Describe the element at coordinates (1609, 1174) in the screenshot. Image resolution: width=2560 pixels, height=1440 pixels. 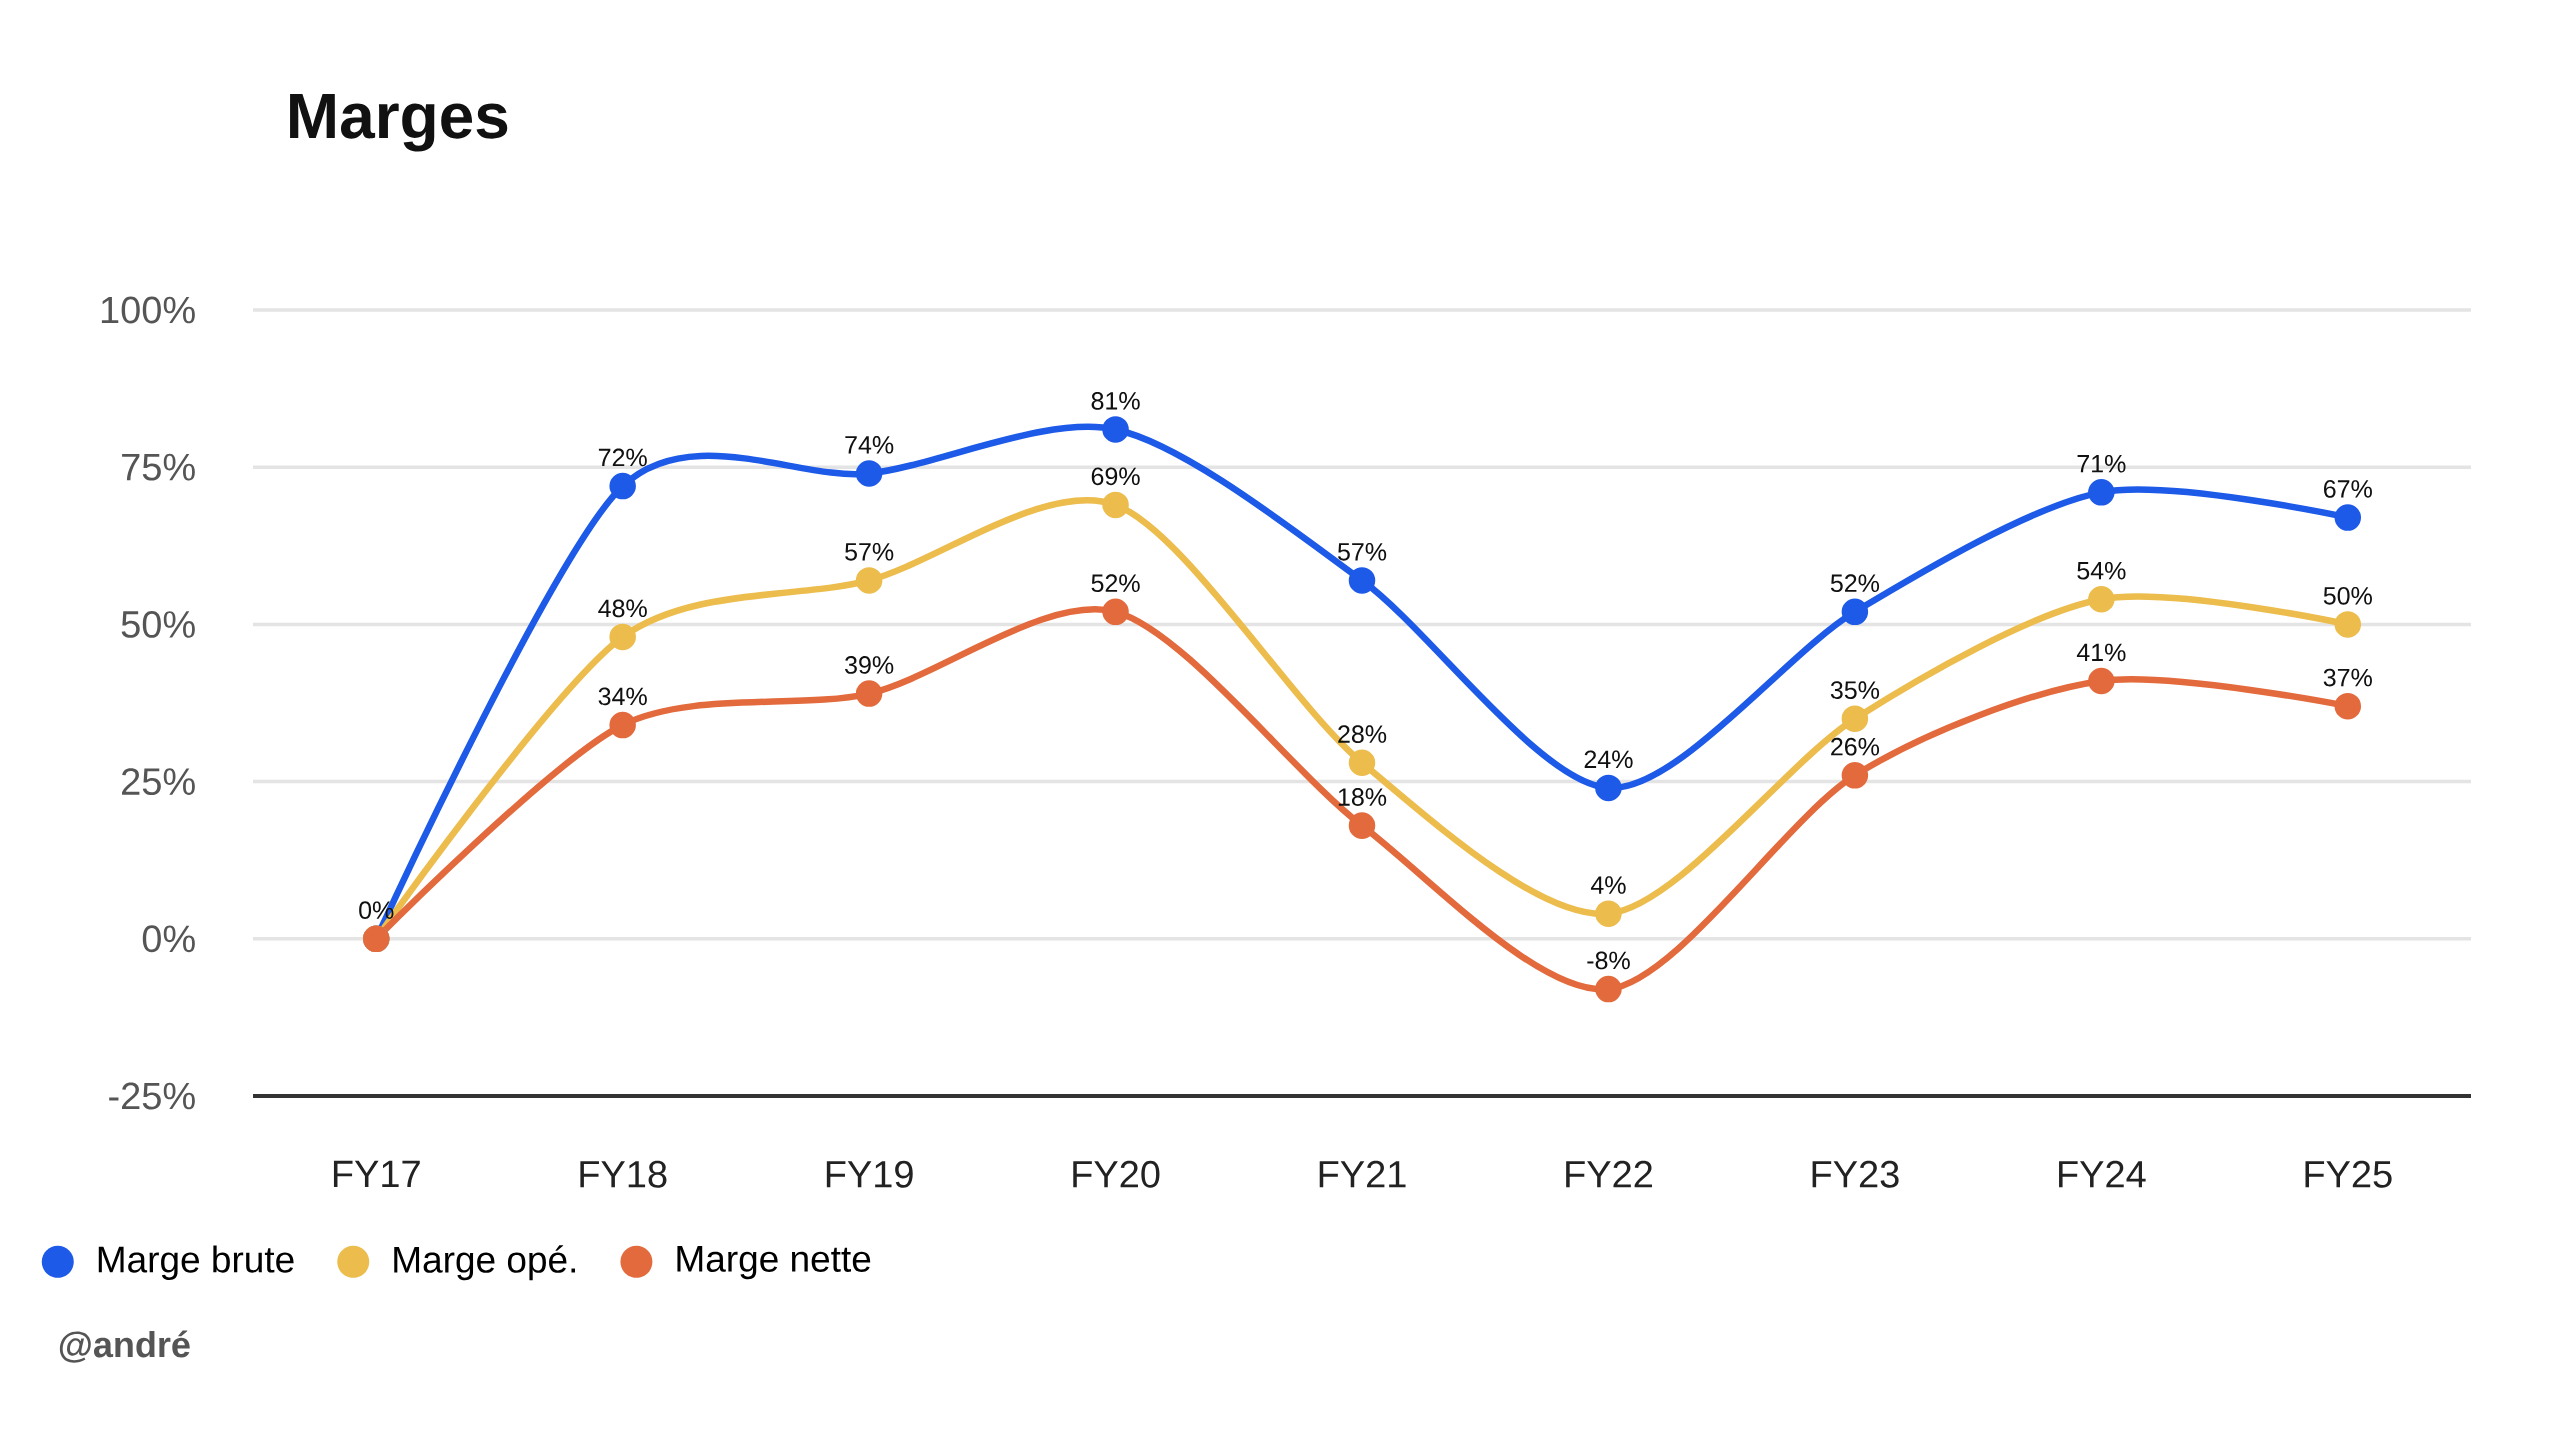
I see `x-tick-label: FY22` at that location.